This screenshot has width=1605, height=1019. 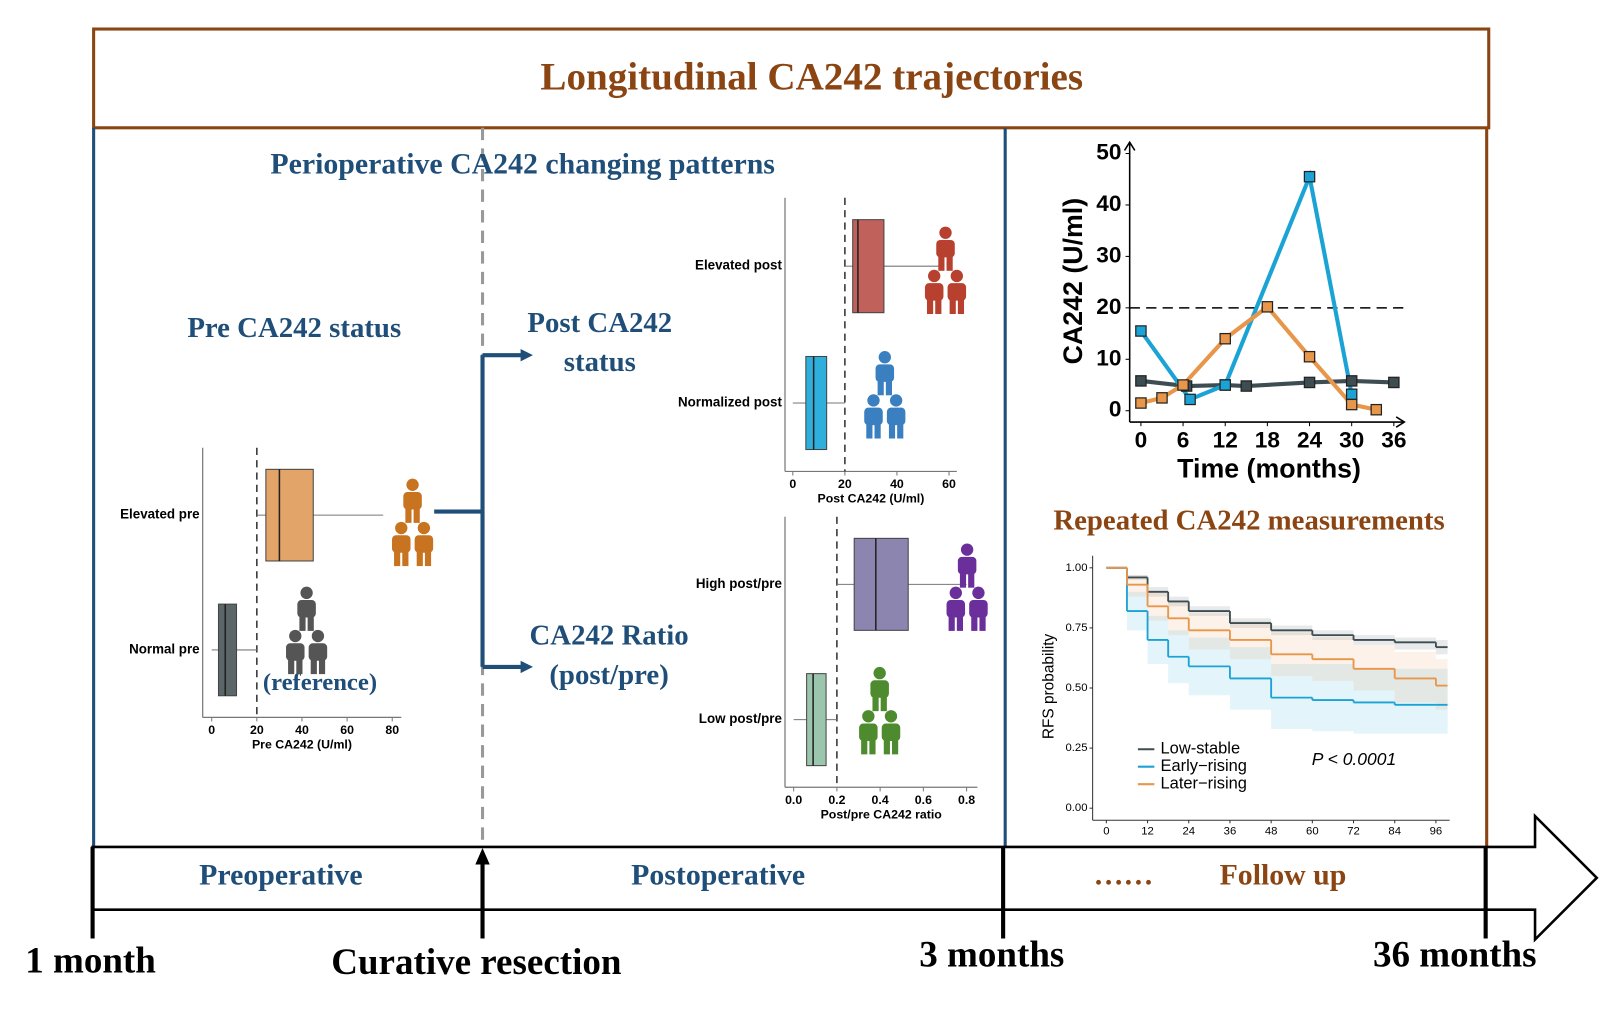 What do you see at coordinates (870, 498) in the screenshot?
I see `x-axis-label: Post CA242 (U/ml)` at bounding box center [870, 498].